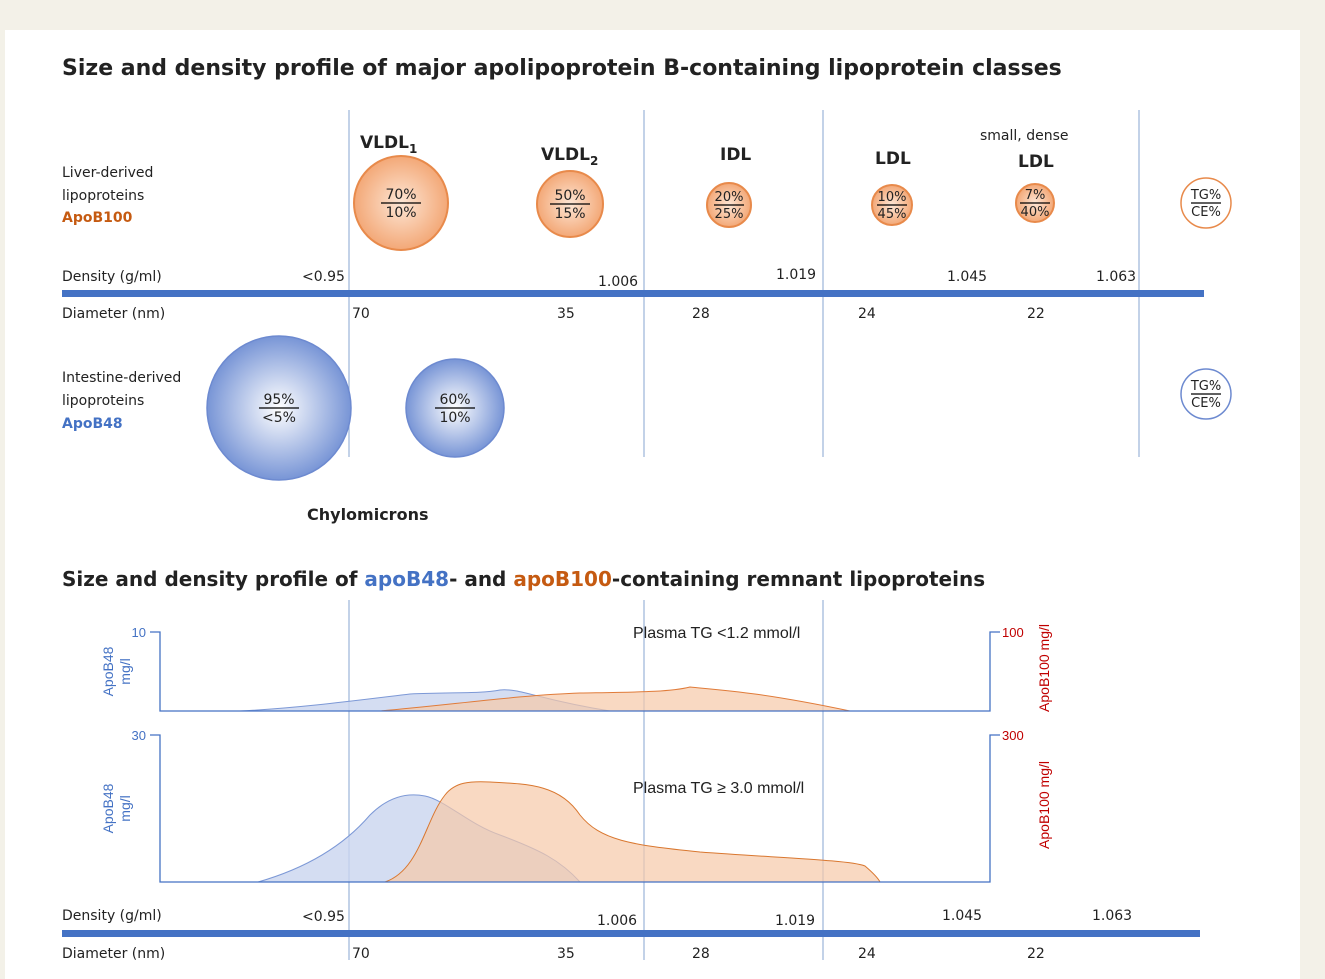 The image size is (1325, 979). I want to click on ce-value: <5%, so click(279, 418).